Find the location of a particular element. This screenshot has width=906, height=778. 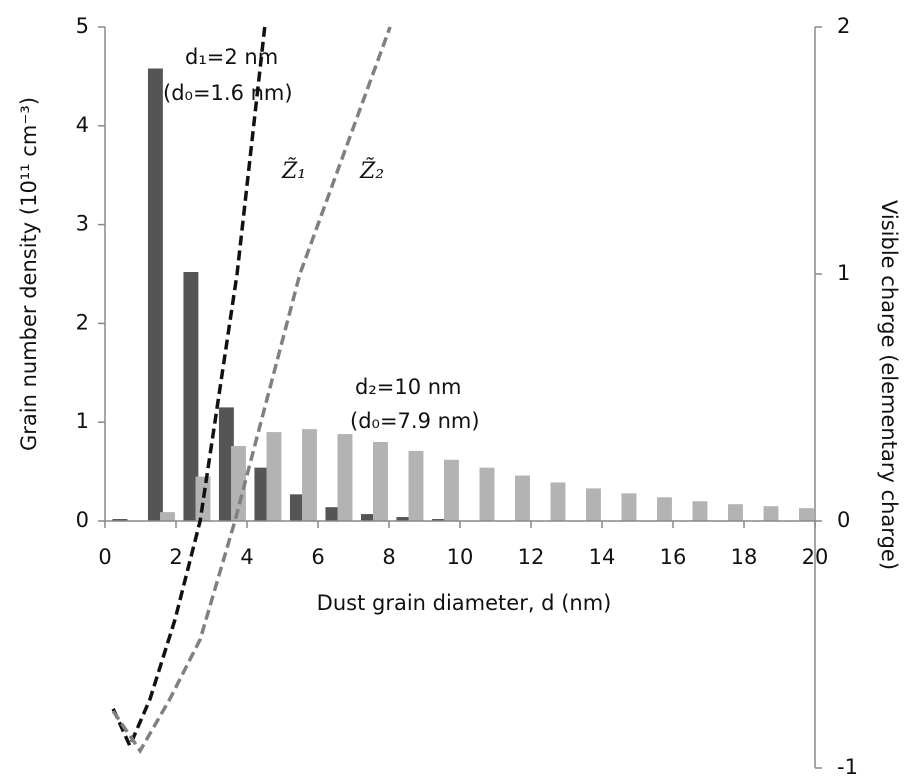

curve-label: Z̃₁ is located at coordinates (293, 171).